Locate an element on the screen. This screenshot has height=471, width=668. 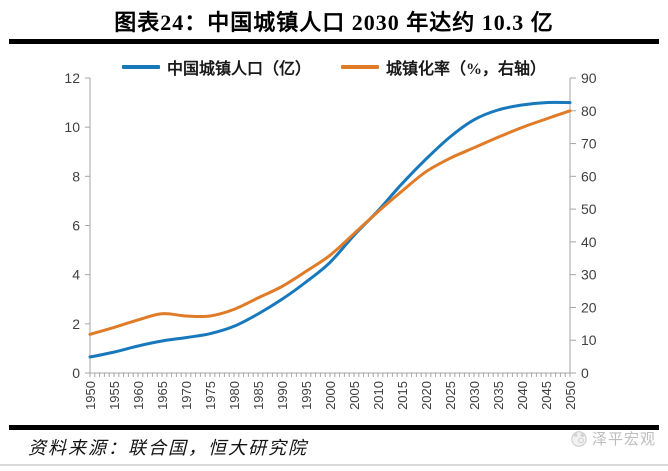
x-tick-label: 1970 is located at coordinates (186, 395).